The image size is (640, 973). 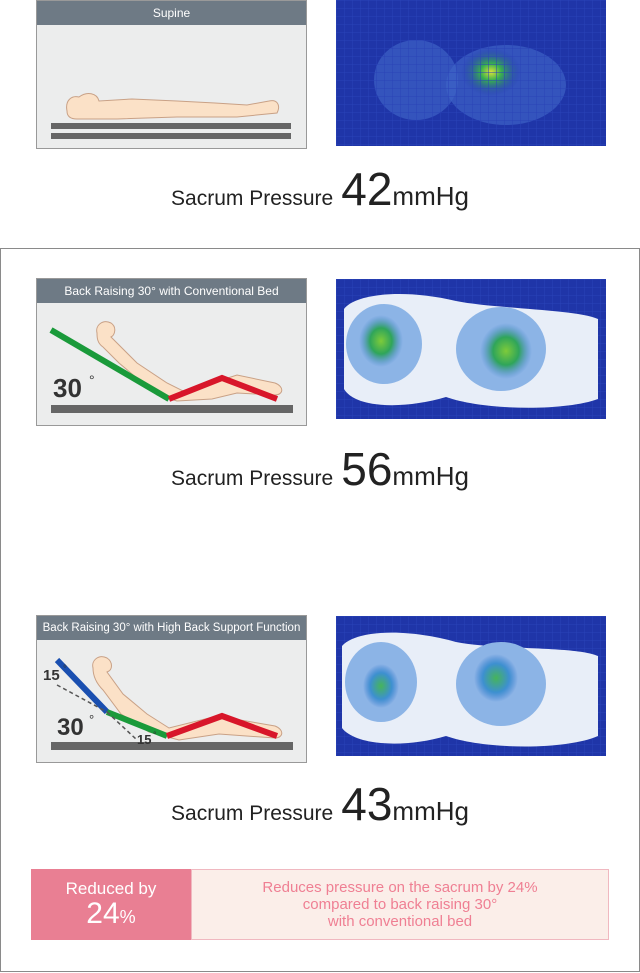 I want to click on reduction-label: Reduced by, so click(x=111, y=888).